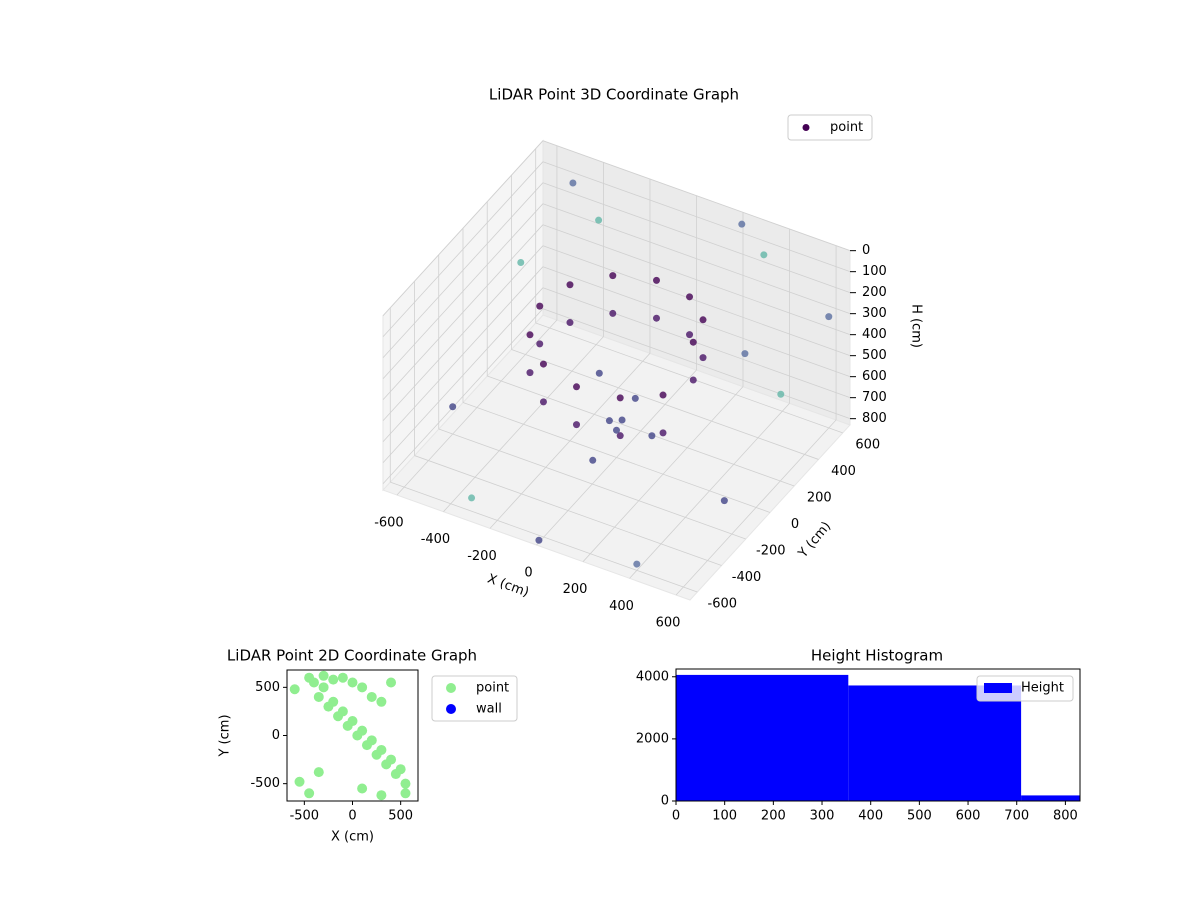  Describe the element at coordinates (874, 313) in the screenshot. I see `z-tick-label: 300` at that location.